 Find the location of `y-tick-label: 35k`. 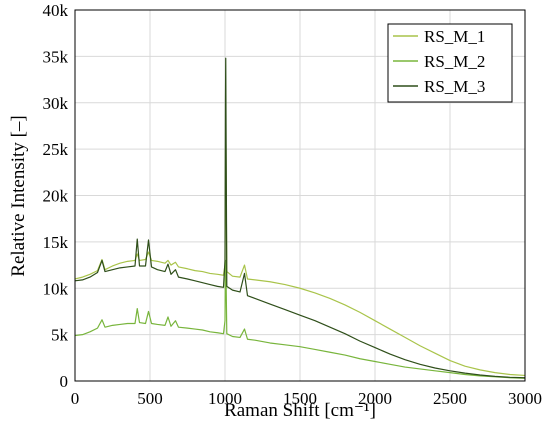

y-tick-label: 35k is located at coordinates (56, 56).